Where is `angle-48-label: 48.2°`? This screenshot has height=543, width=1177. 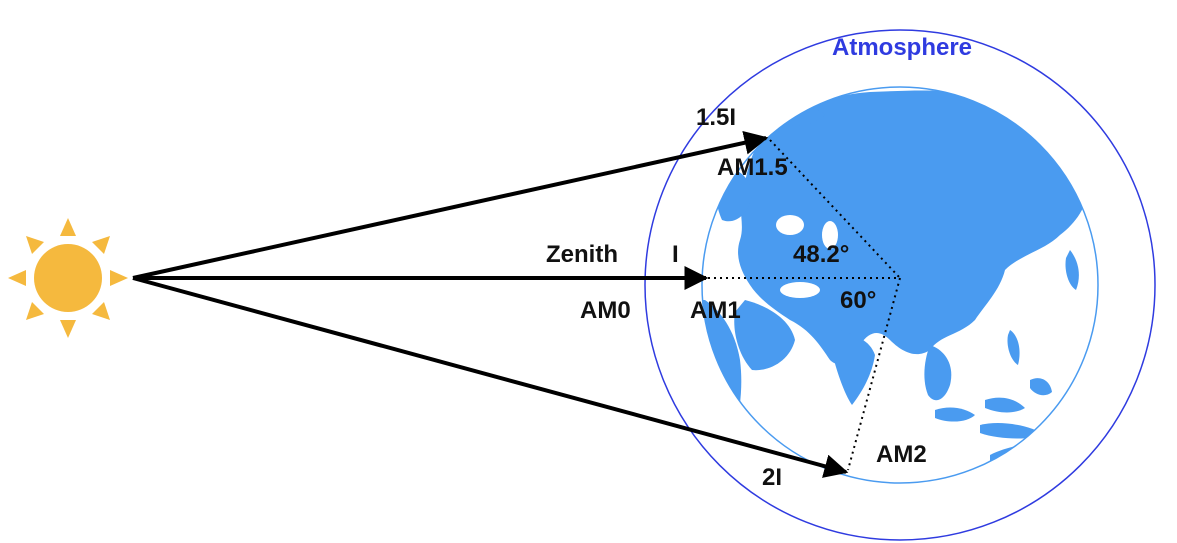
angle-48-label: 48.2° is located at coordinates (821, 254).